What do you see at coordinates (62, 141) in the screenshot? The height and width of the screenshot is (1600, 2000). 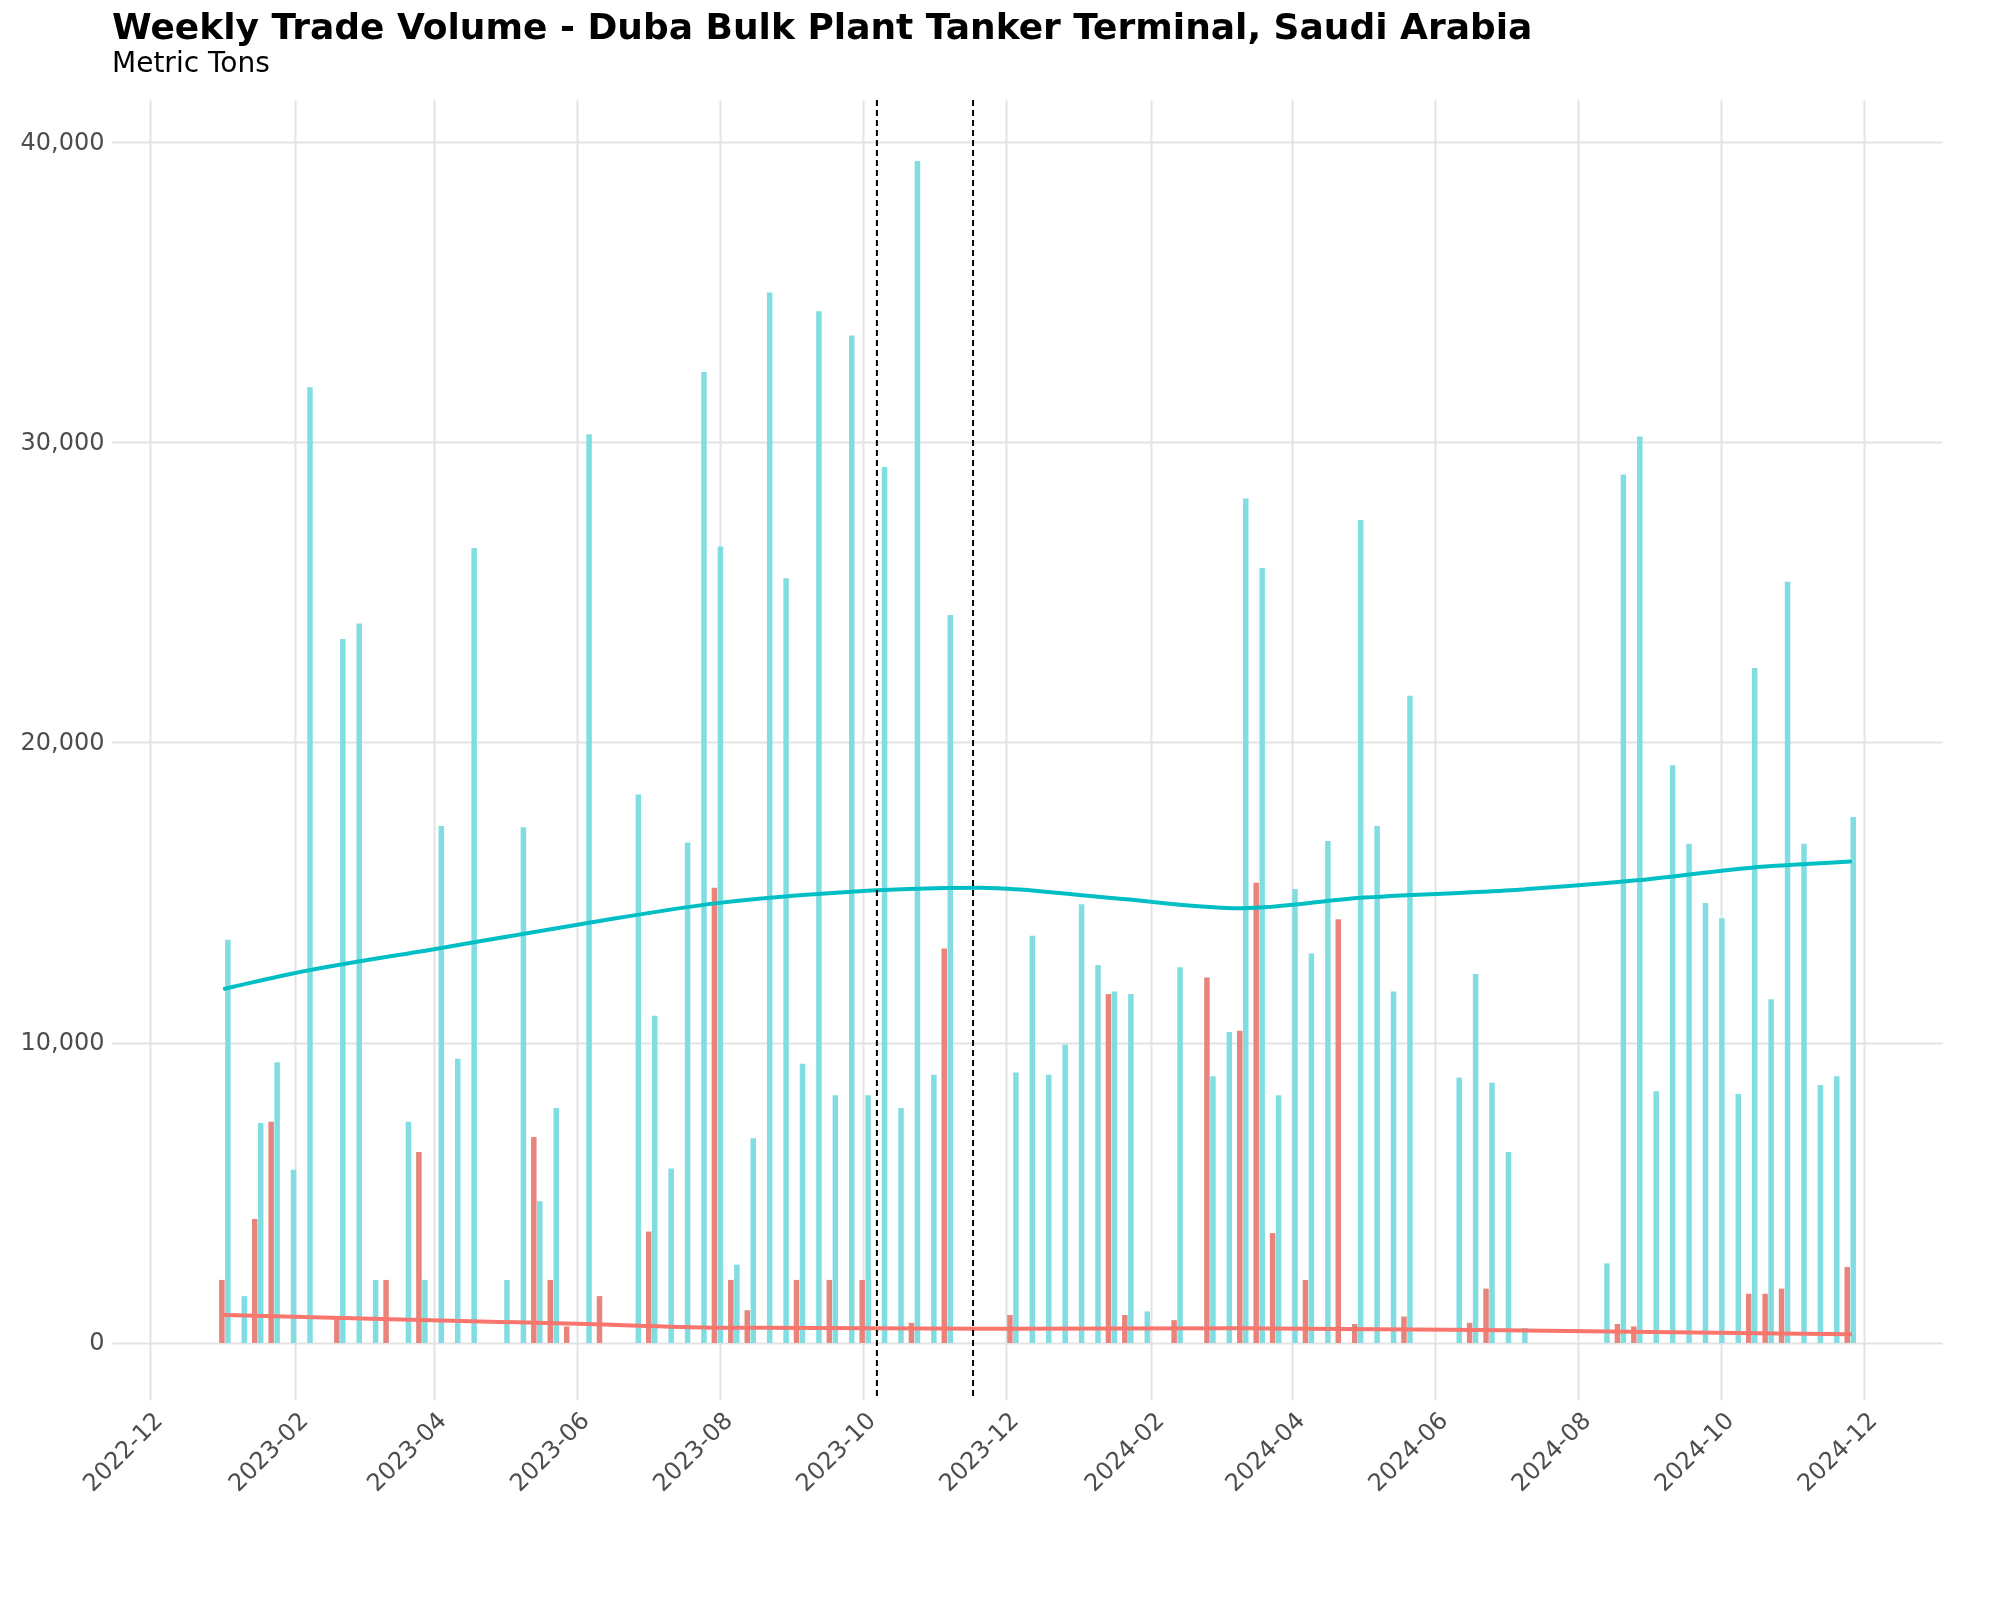 I see `y-tick-label: 40,000` at bounding box center [62, 141].